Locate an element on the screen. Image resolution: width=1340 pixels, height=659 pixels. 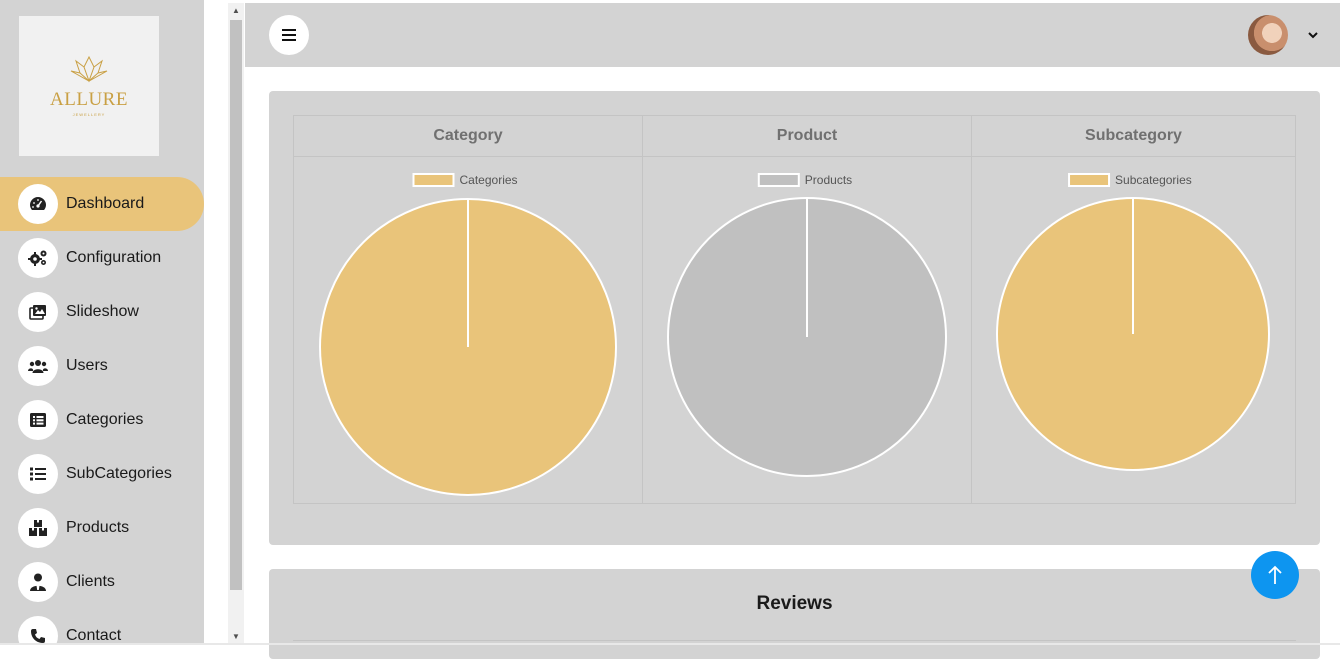
page-bottom-edge is located at coordinates (670, 644).